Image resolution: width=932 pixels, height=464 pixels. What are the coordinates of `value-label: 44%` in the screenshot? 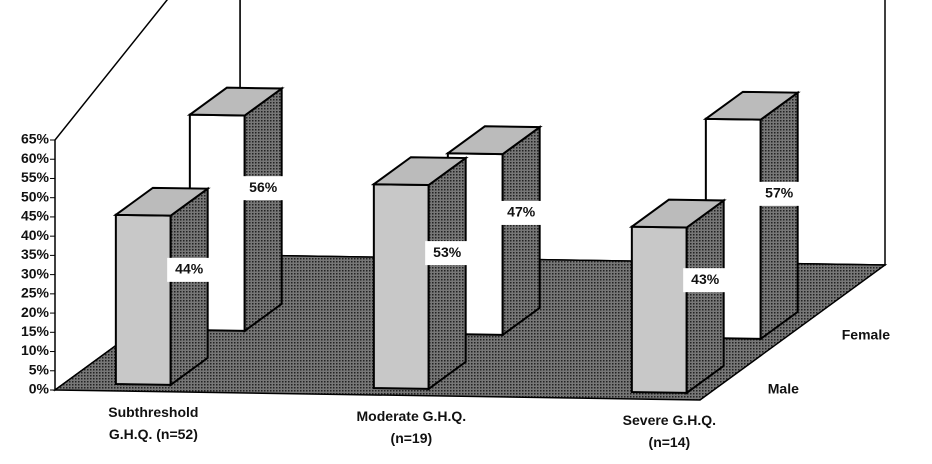 It's located at (189, 269).